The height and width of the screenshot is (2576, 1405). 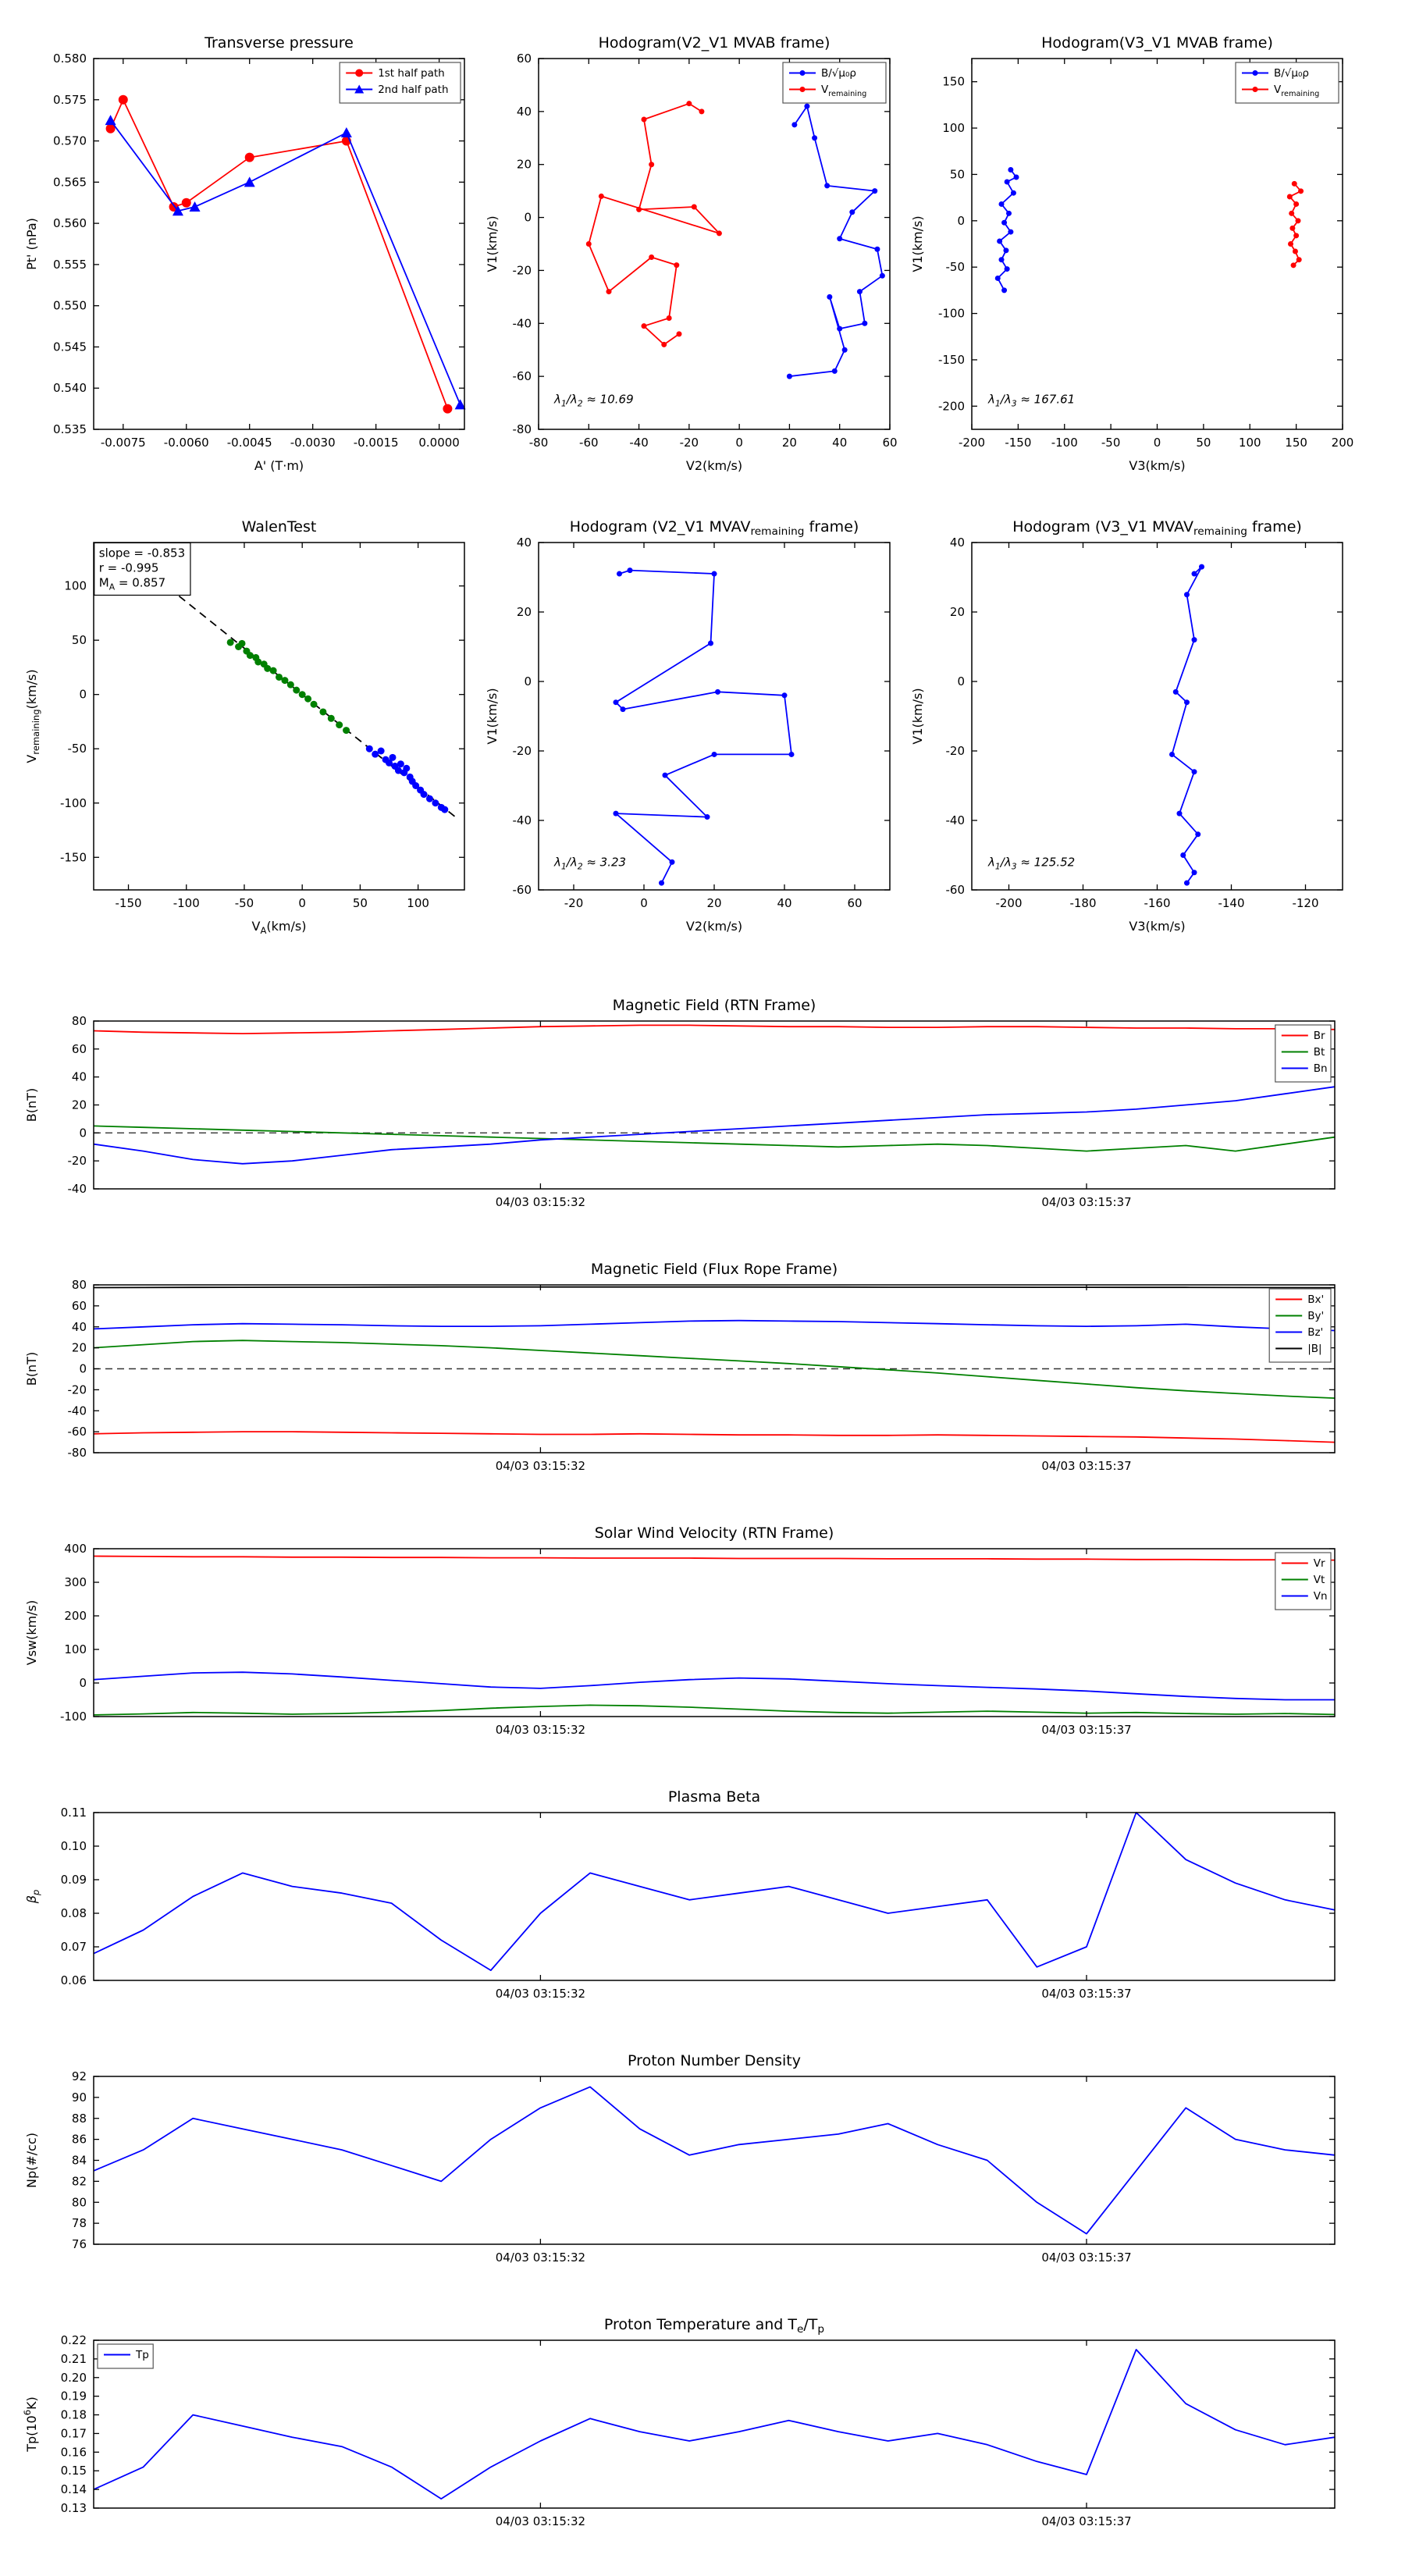 I want to click on series-bt, so click(x=715, y=1138).